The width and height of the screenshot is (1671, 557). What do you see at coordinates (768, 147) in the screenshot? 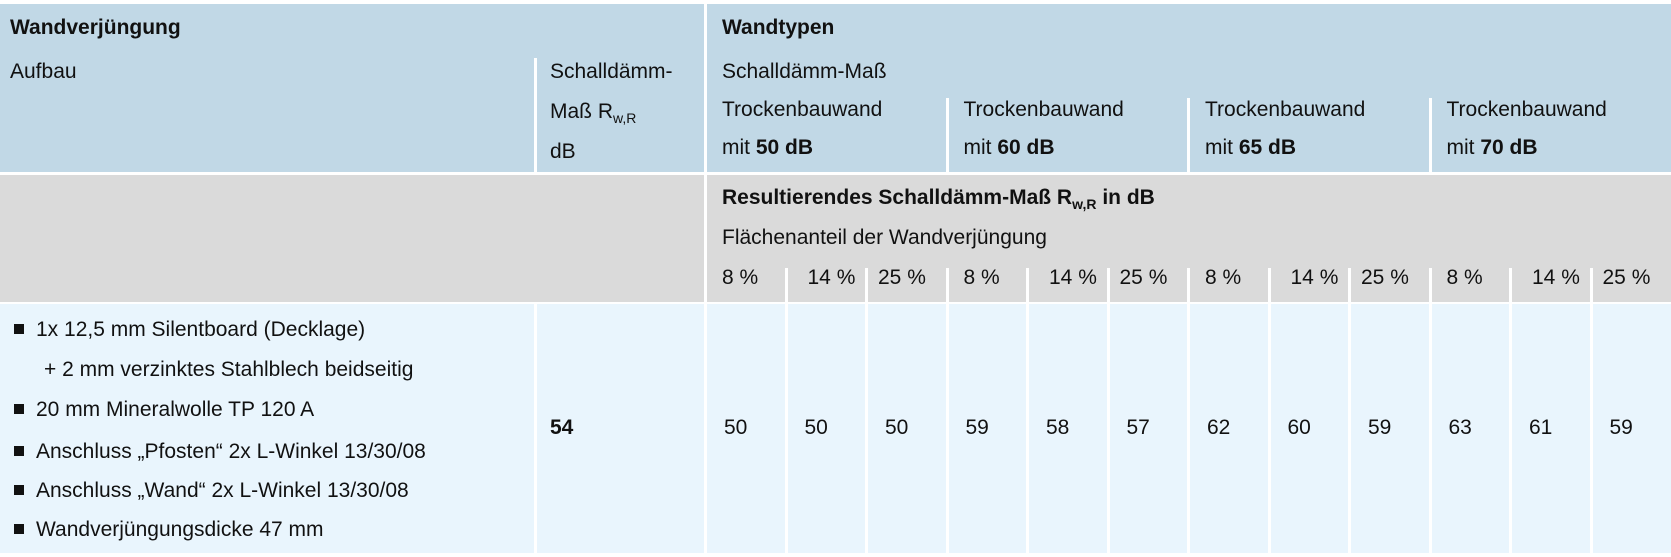
I see `wall-type-value: mit 50 dB` at bounding box center [768, 147].